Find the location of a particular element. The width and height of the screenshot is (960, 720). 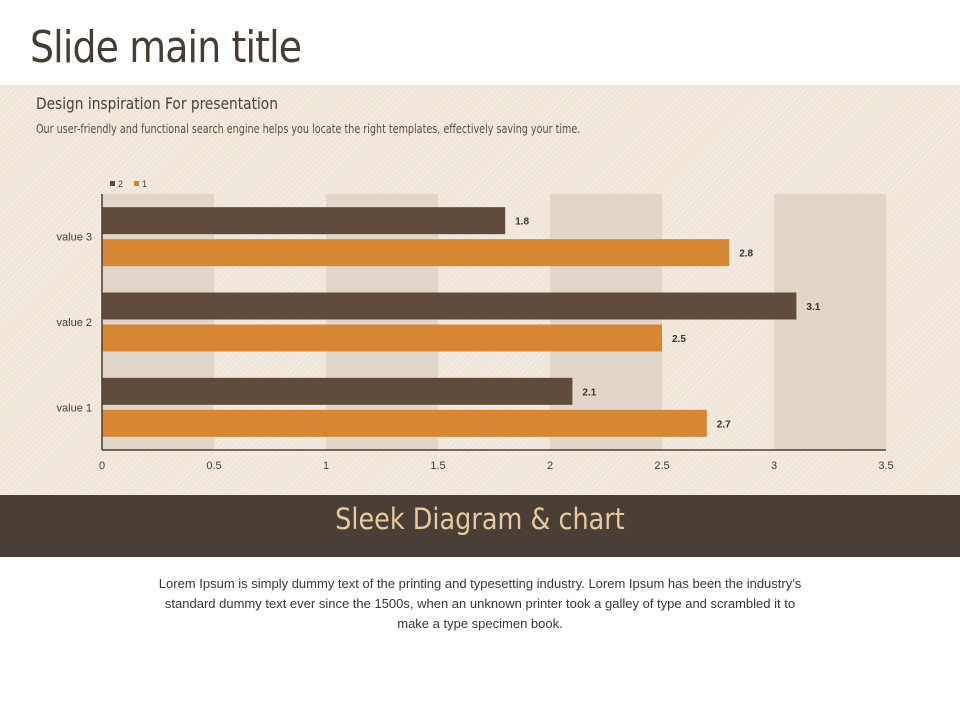

data-label: 2.1 is located at coordinates (589, 392).